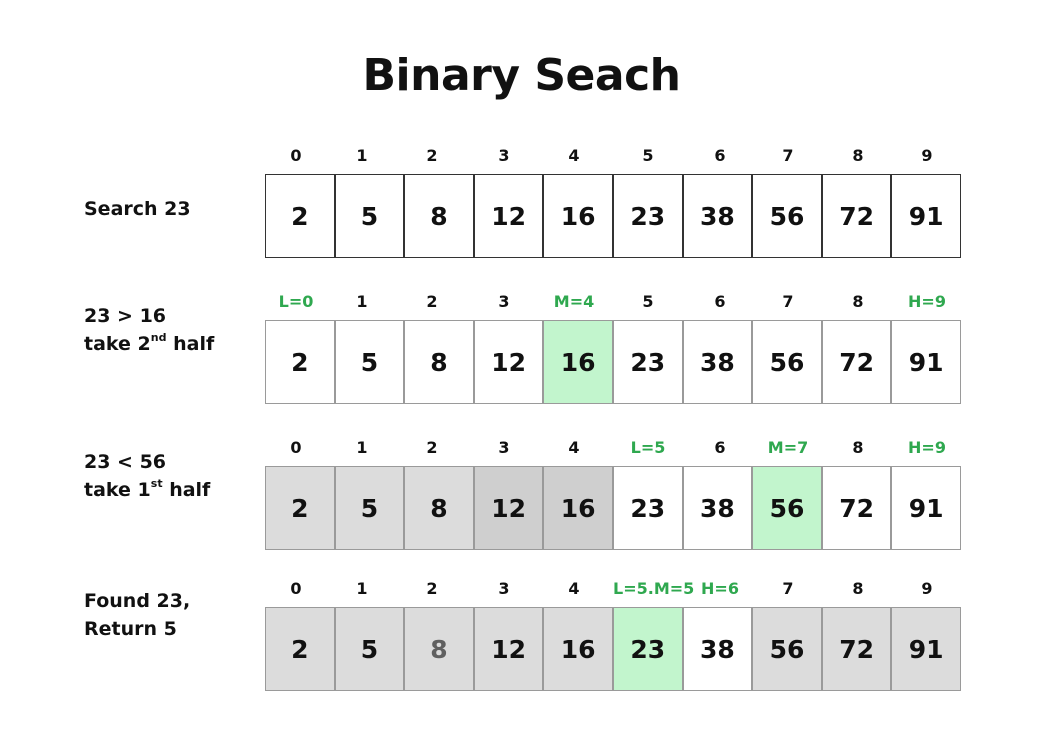  I want to click on step-label: 23 > 16 take 2nd half, so click(149, 330).